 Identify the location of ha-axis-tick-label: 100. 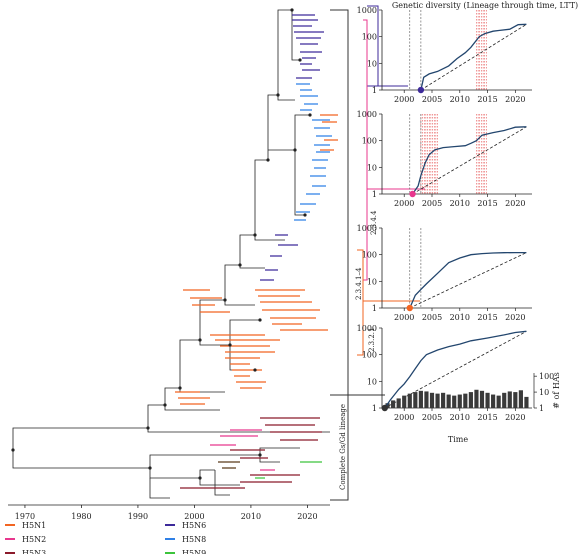
(546, 376).